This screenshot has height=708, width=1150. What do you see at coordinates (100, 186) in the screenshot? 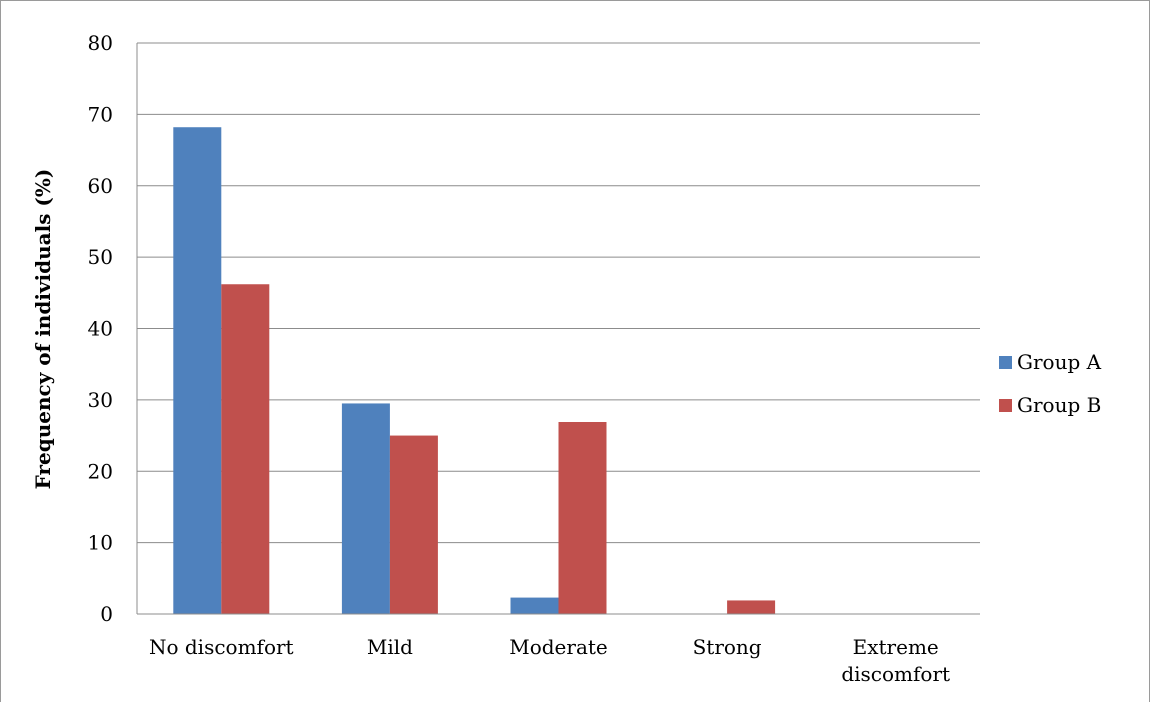
I see `y-tick-label: 60` at bounding box center [100, 186].